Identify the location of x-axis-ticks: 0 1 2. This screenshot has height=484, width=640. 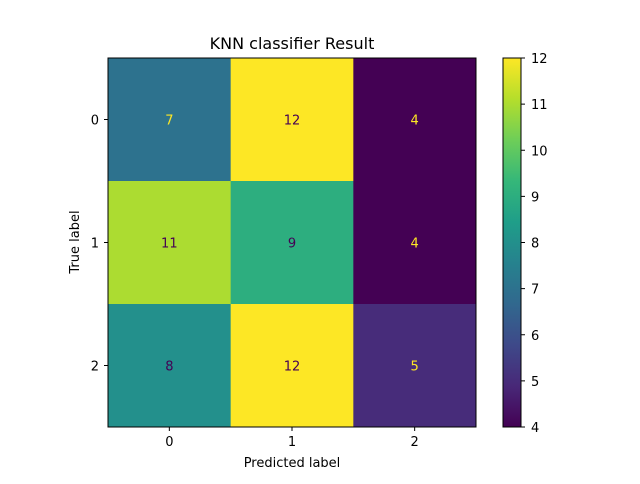
(292, 438).